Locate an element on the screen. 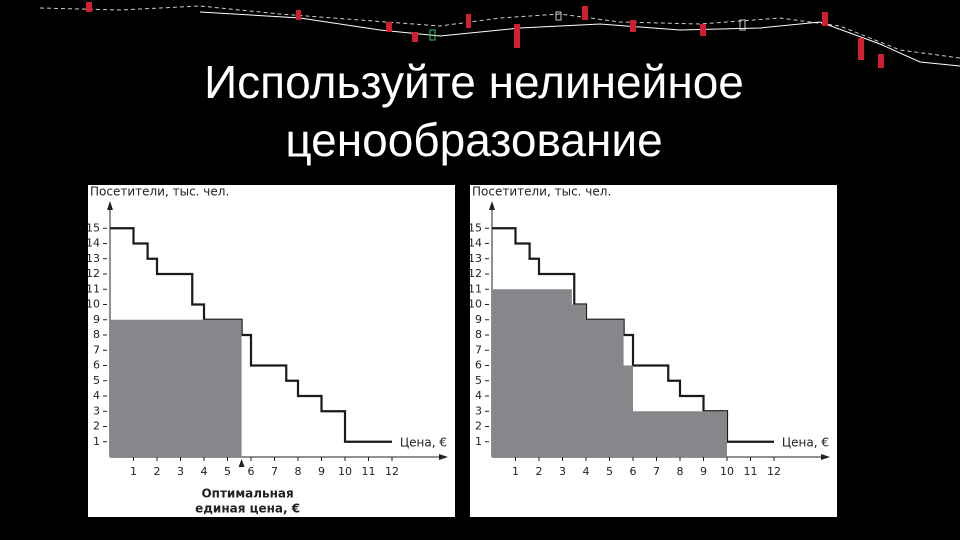  annotation: единая цена, € is located at coordinates (247, 509).